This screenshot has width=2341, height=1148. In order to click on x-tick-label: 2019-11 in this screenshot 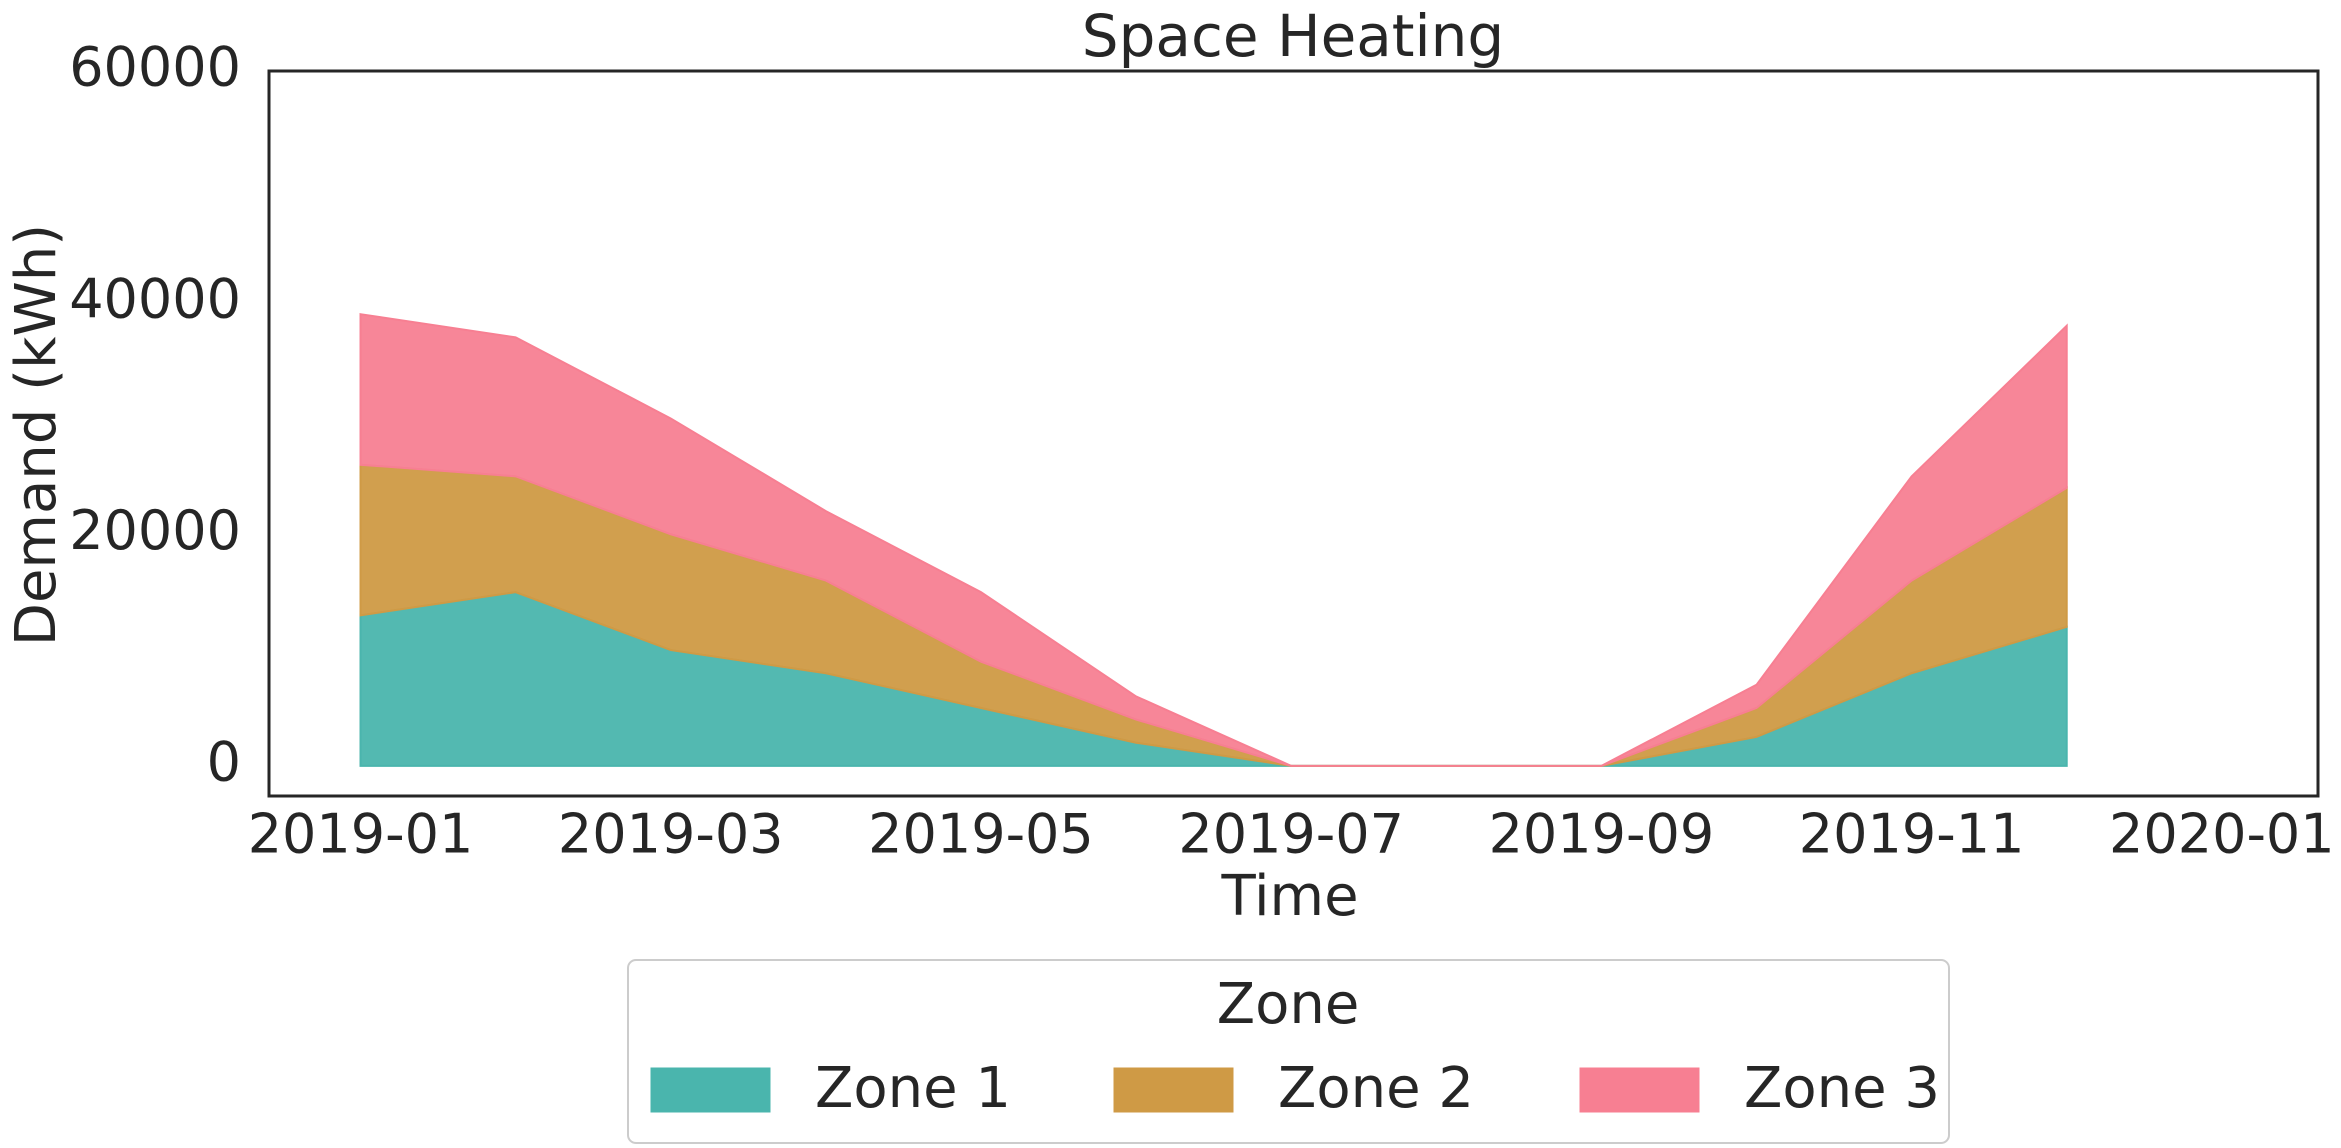, I will do `click(1912, 834)`.